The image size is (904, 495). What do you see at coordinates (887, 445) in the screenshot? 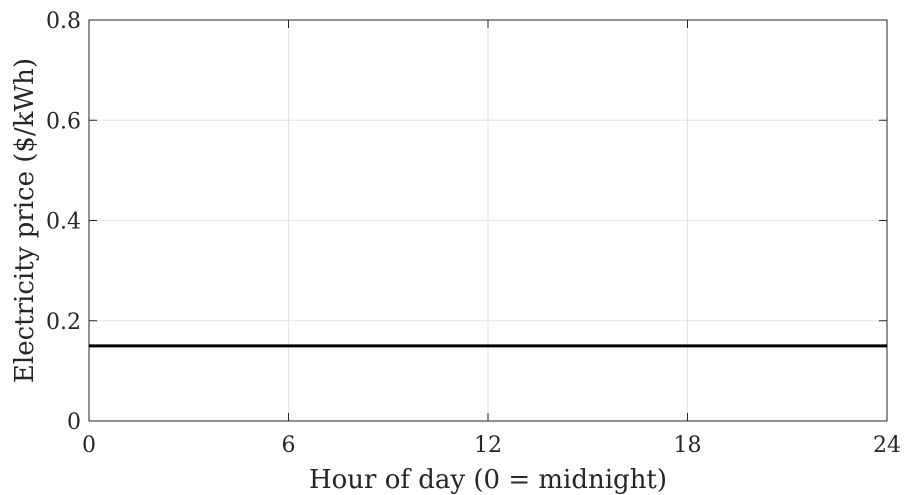
I see `x-tick-label: 24` at bounding box center [887, 445].